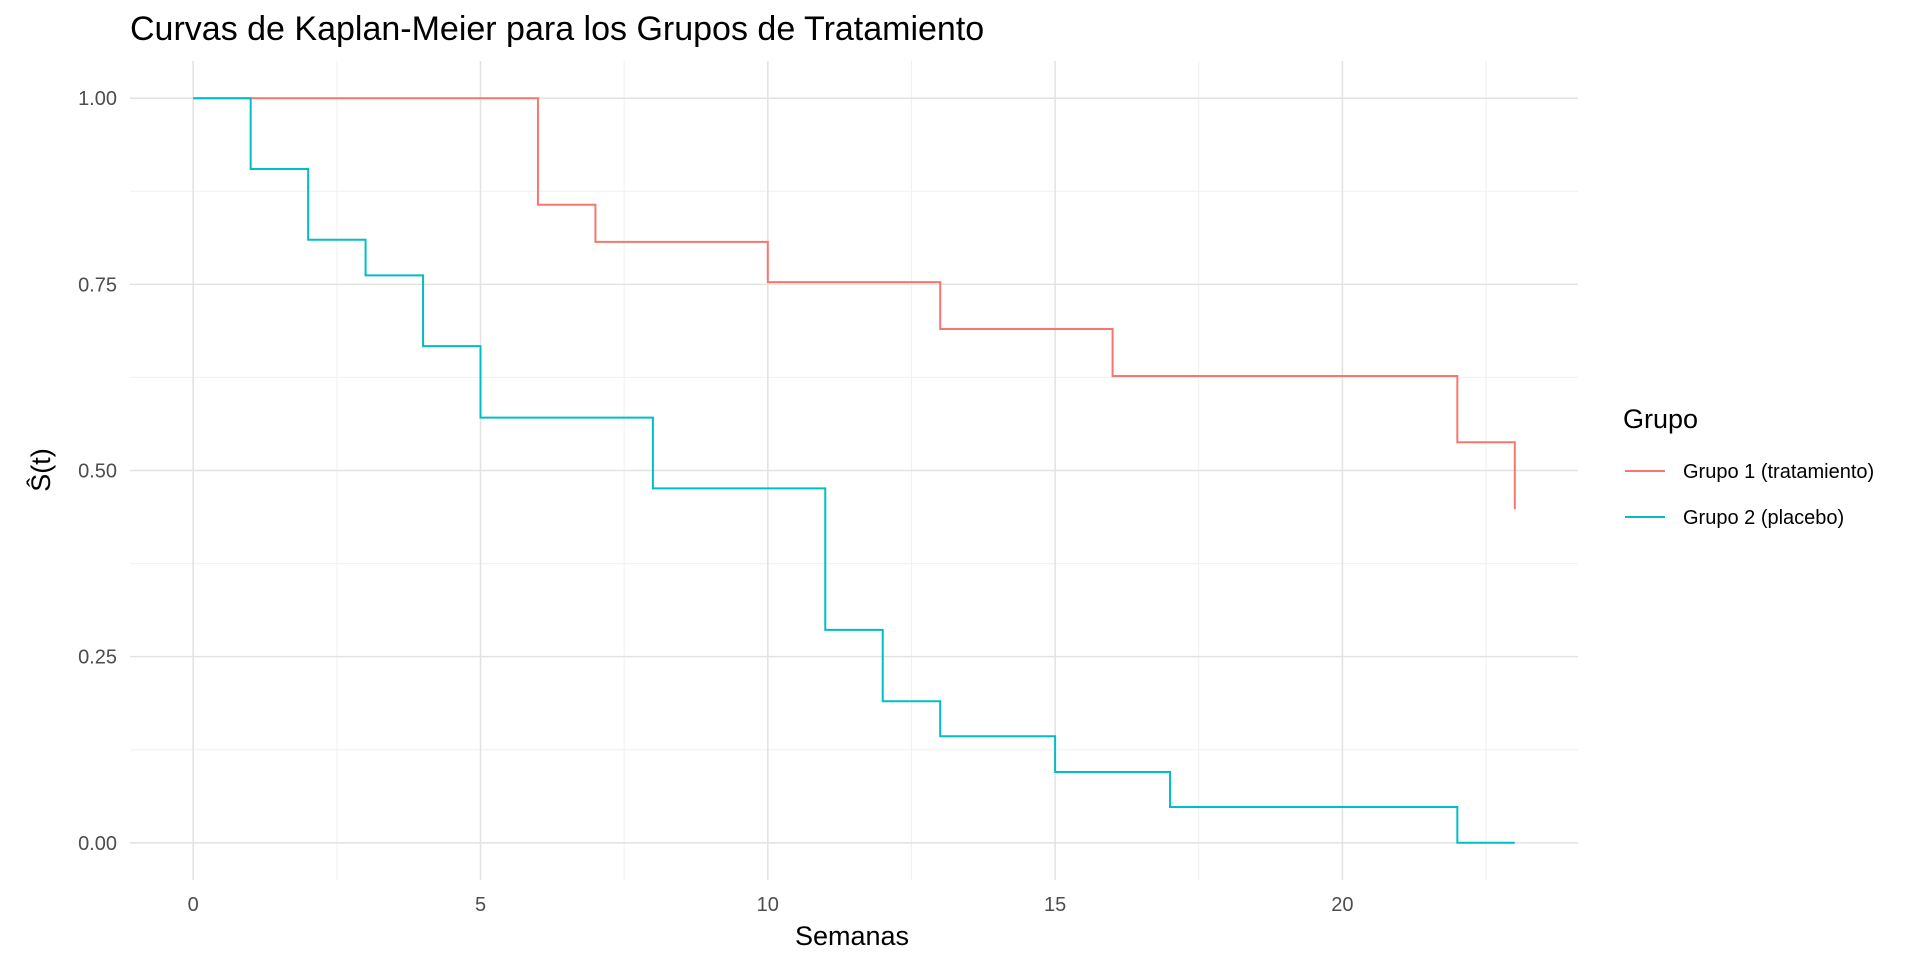  What do you see at coordinates (768, 905) in the screenshot?
I see `x-tick-label: 10` at bounding box center [768, 905].